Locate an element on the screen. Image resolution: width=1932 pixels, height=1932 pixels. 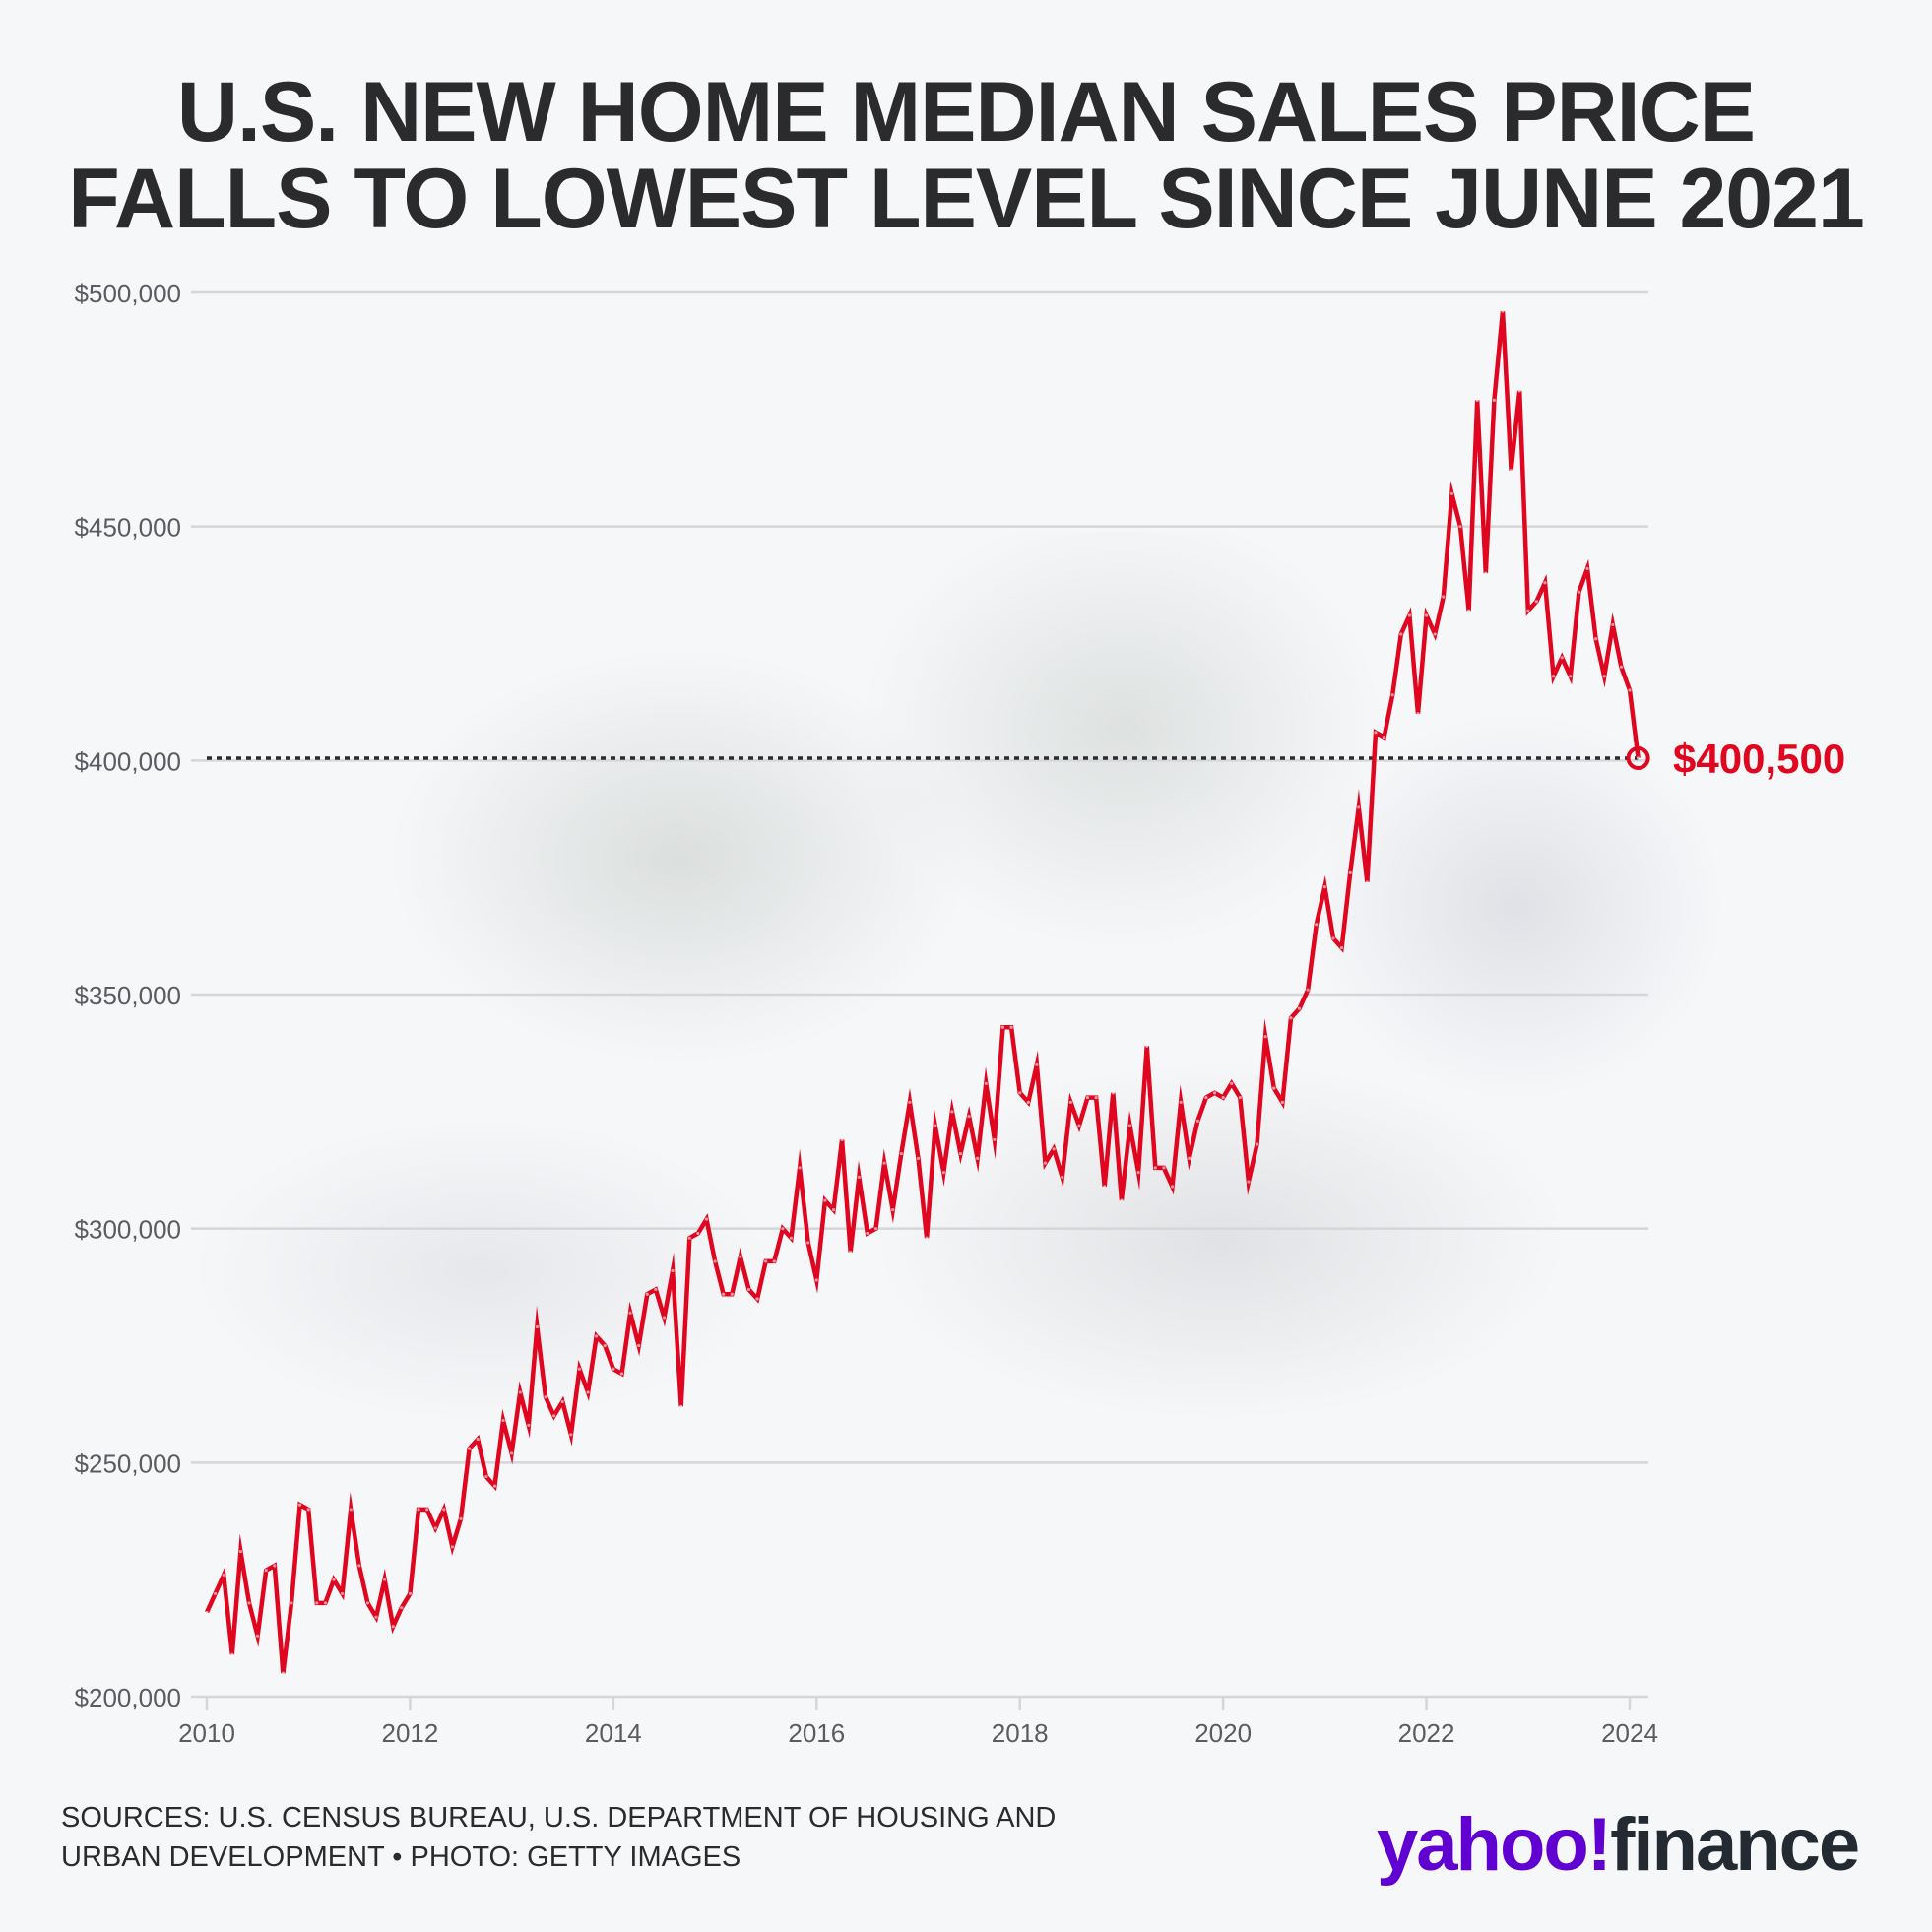
y-tick-label: $300,000 is located at coordinates (128, 1230).